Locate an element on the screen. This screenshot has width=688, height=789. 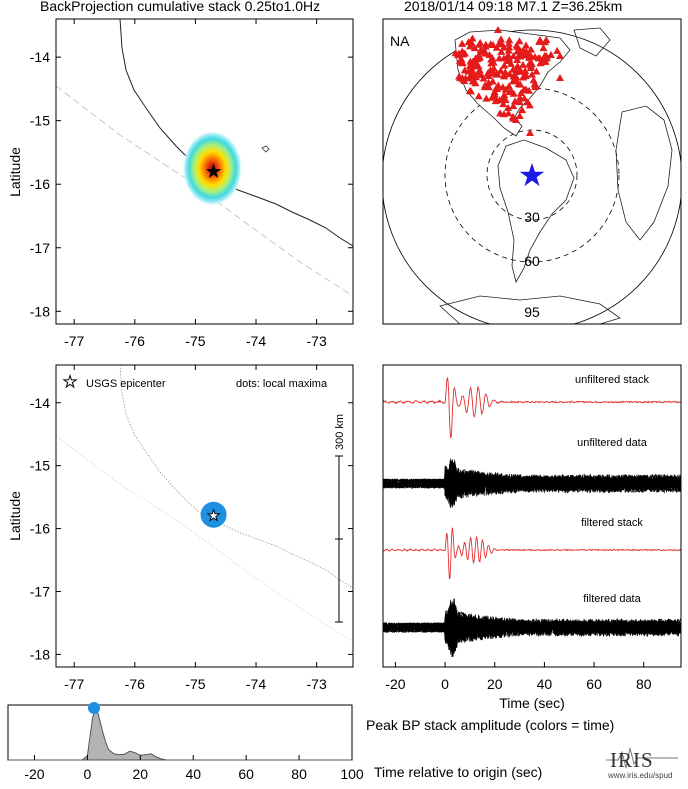
peak-xlabel: Time relative to origin (sec) is located at coordinates (458, 772).